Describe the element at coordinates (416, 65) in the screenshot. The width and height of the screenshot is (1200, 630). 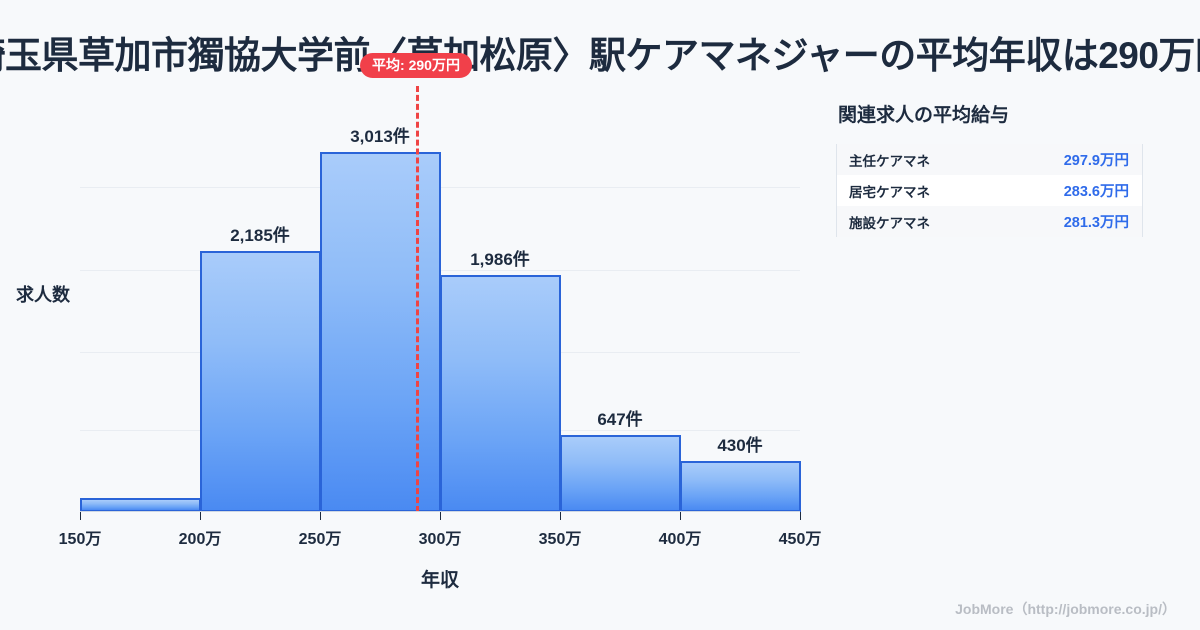
I see `average-badge: 平均: 290万円` at that location.